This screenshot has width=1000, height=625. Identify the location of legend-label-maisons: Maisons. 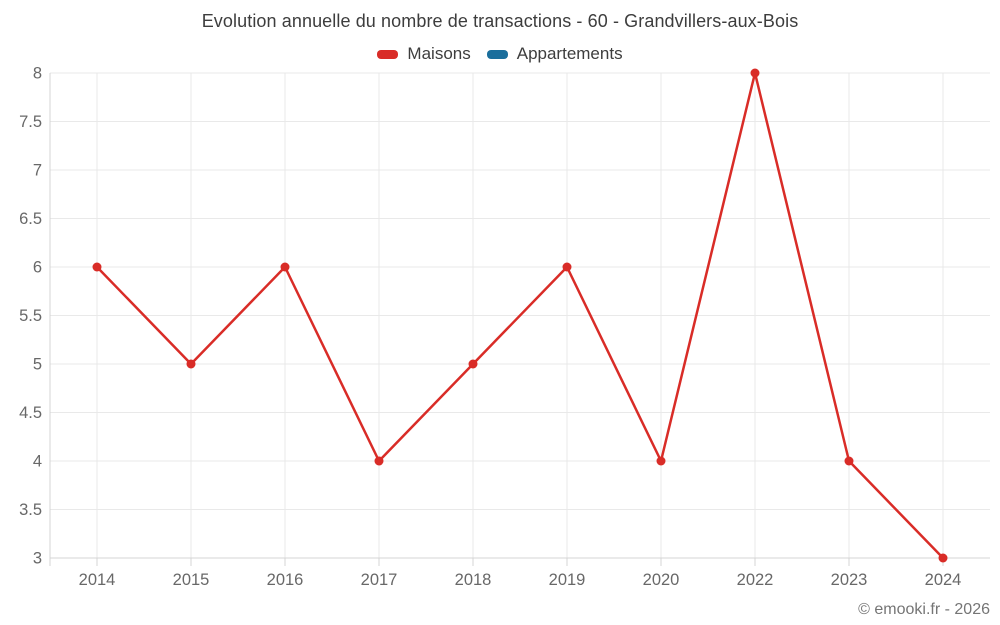
(439, 53).